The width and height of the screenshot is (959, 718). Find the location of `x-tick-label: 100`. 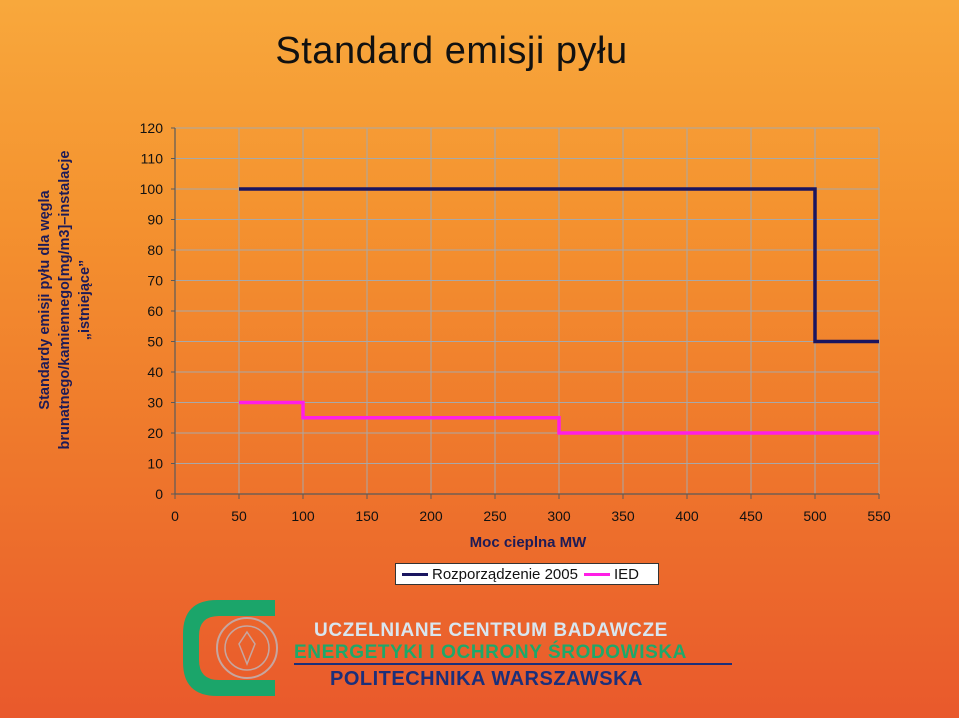

x-tick-label: 100 is located at coordinates (303, 516).